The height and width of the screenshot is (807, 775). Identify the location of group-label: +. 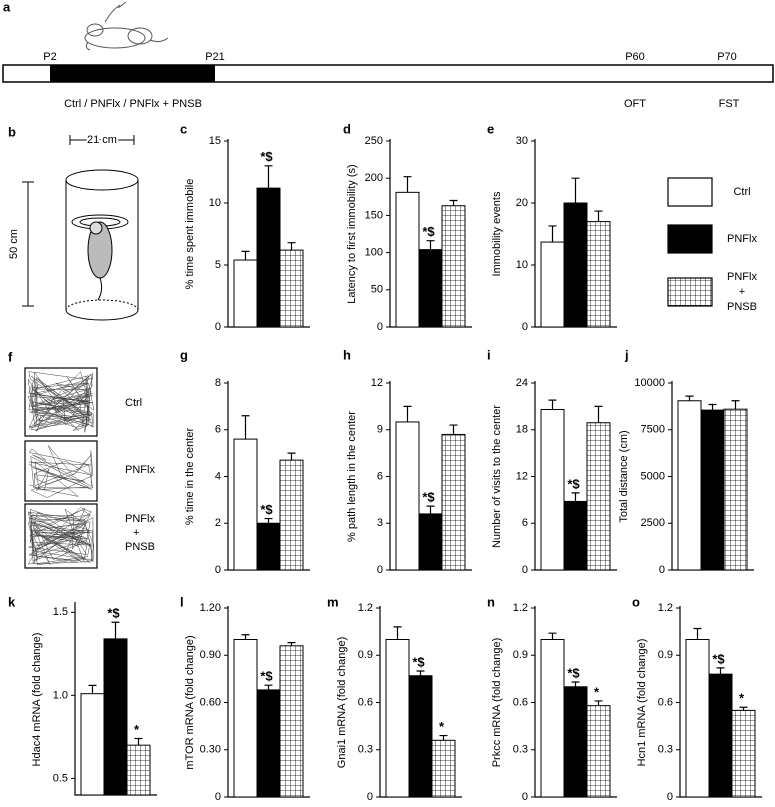
(136, 533).